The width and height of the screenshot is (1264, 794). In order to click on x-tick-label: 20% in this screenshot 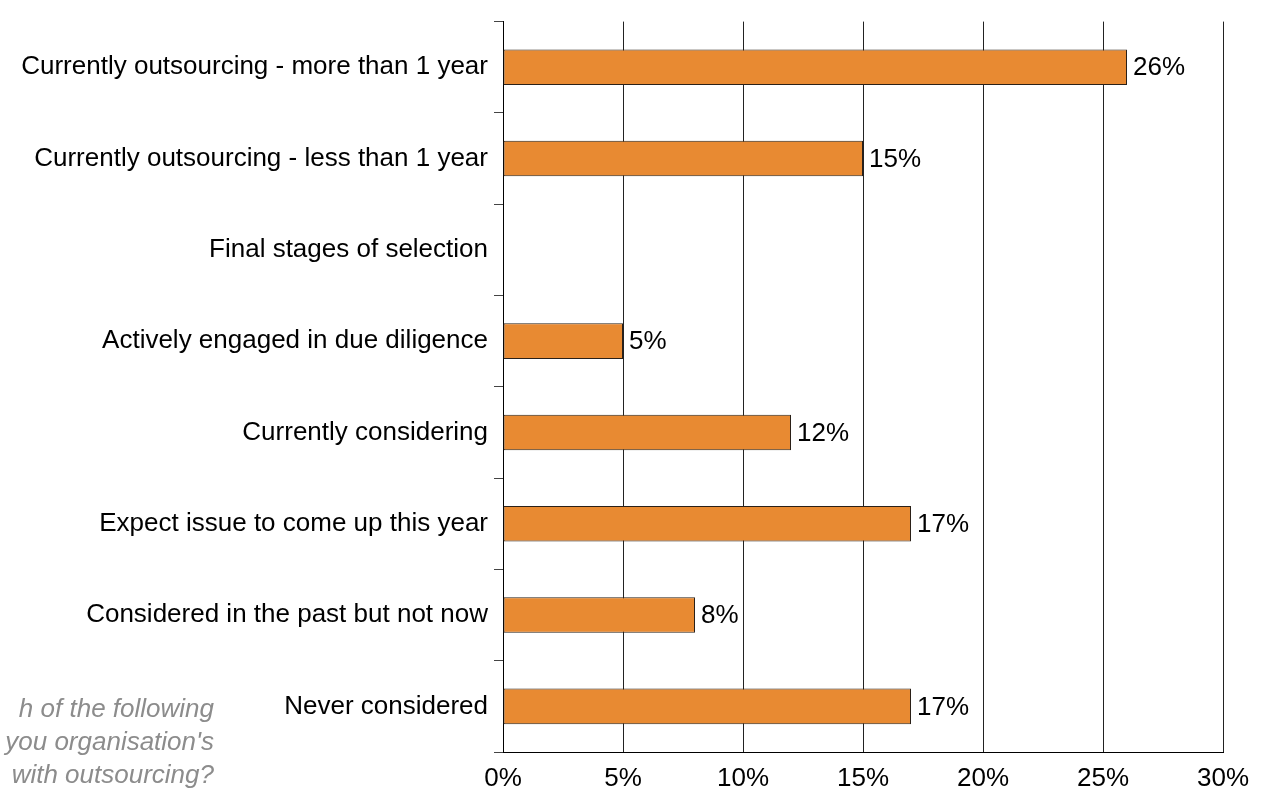, I will do `click(983, 776)`.